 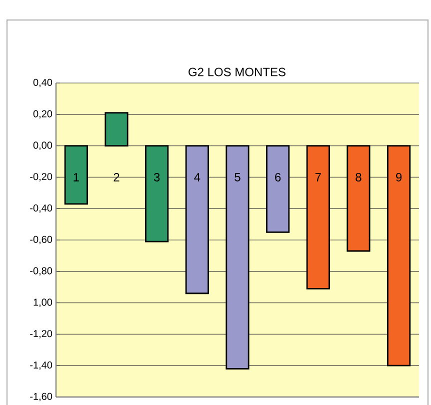 What do you see at coordinates (41, 208) in the screenshot?
I see `y-tick-label: -0,40` at bounding box center [41, 208].